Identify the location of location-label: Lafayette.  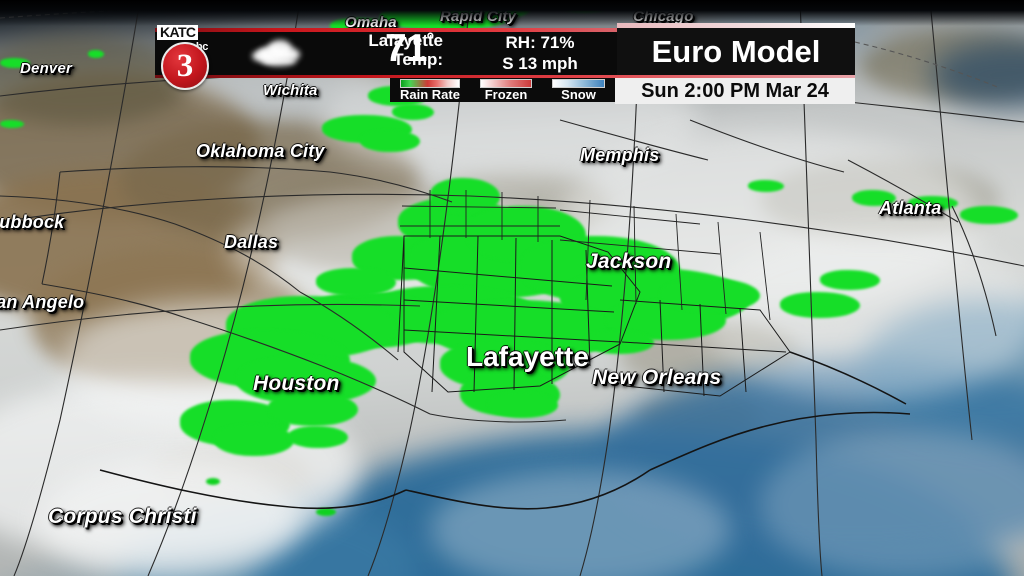
(405, 40).